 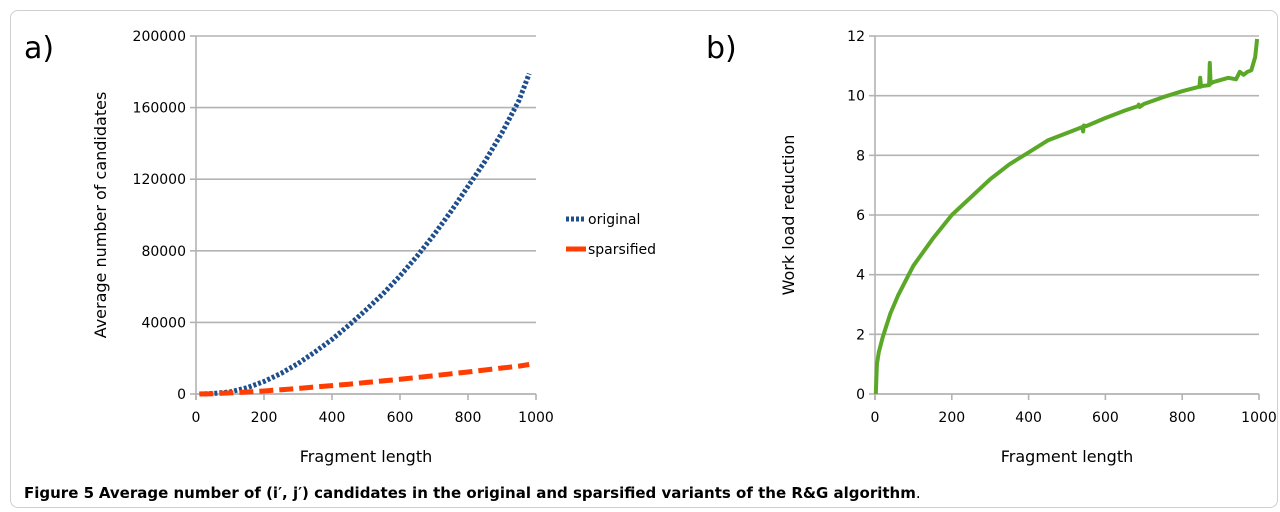 What do you see at coordinates (332, 418) in the screenshot?
I see `panel-a-x-tick-label: 400` at bounding box center [332, 418].